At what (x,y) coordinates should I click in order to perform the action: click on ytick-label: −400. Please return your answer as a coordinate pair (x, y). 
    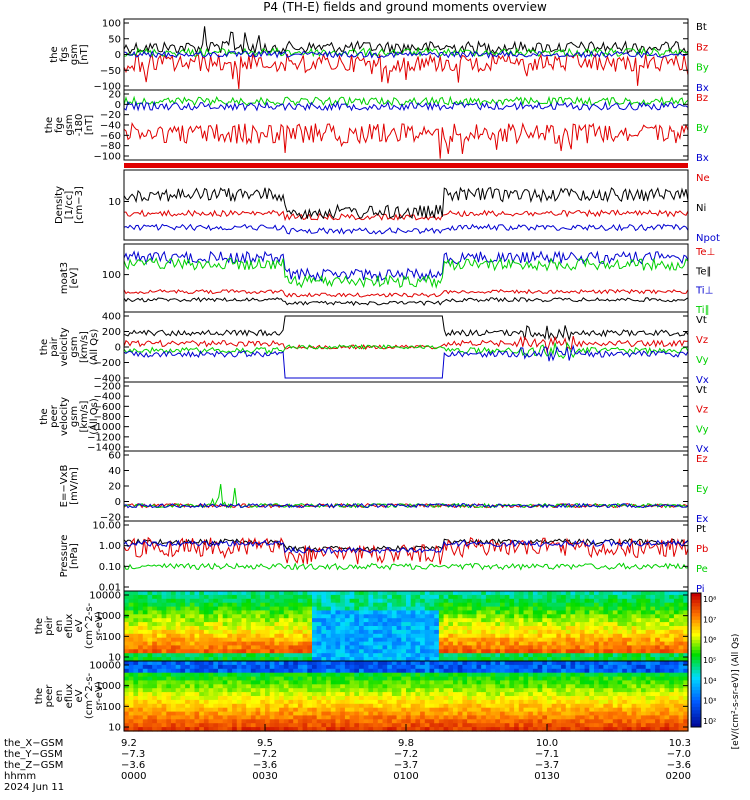
    Looking at the image, I should click on (107, 397).